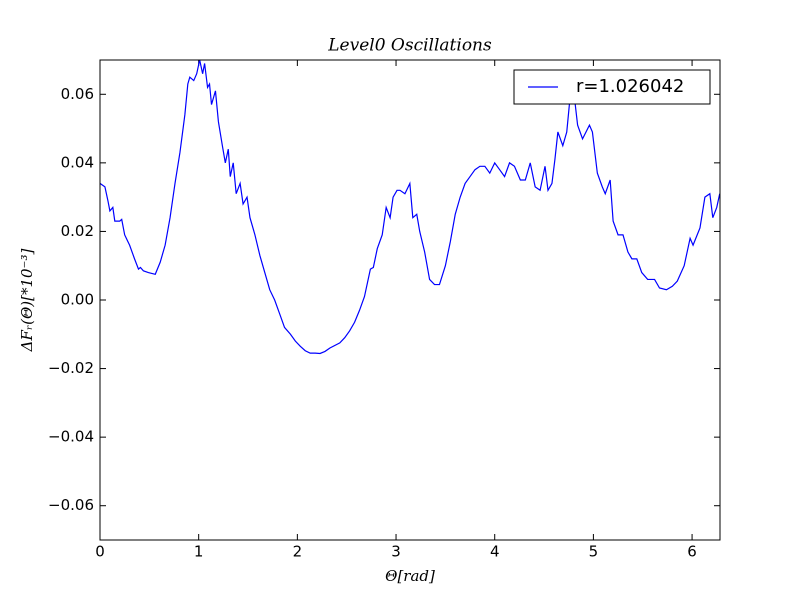  Describe the element at coordinates (71, 505) in the screenshot. I see `y-tick-label: −0.06` at that location.